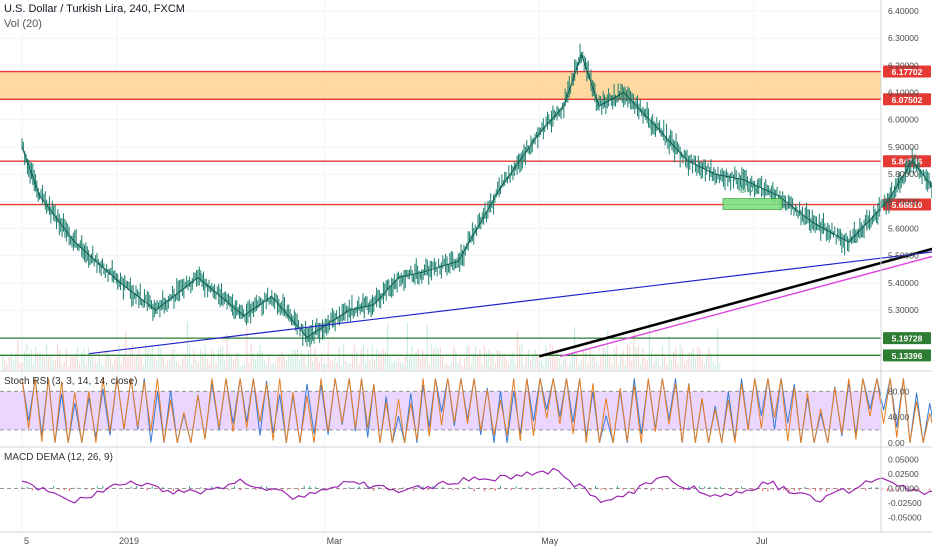 The height and width of the screenshot is (555, 932). Describe the element at coordinates (907, 99) in the screenshot. I see `price-level-tag` at that location.